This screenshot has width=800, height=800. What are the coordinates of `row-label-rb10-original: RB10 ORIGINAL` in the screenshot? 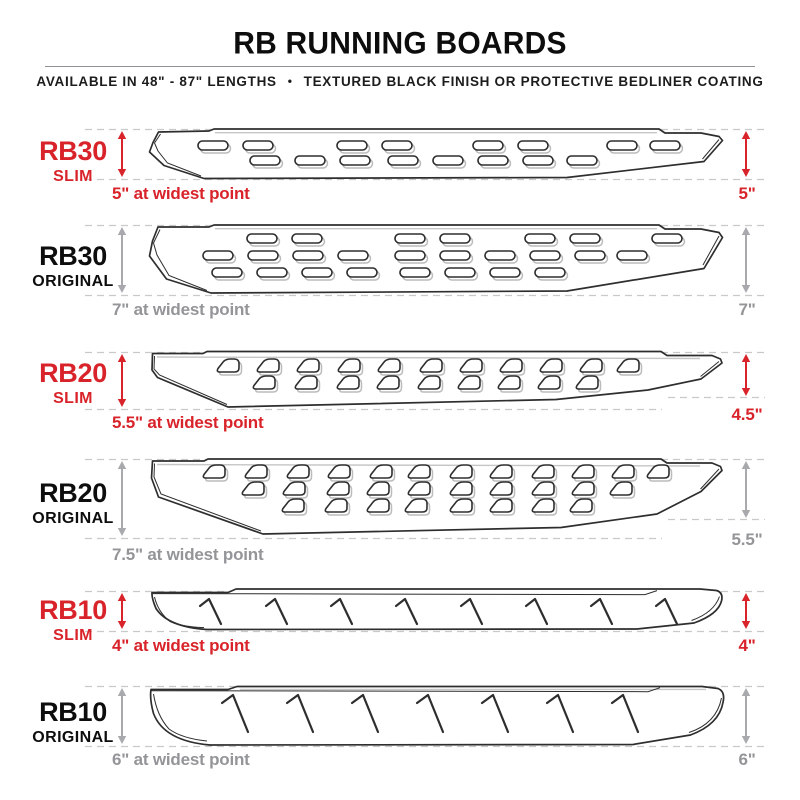 It's located at (73, 722).